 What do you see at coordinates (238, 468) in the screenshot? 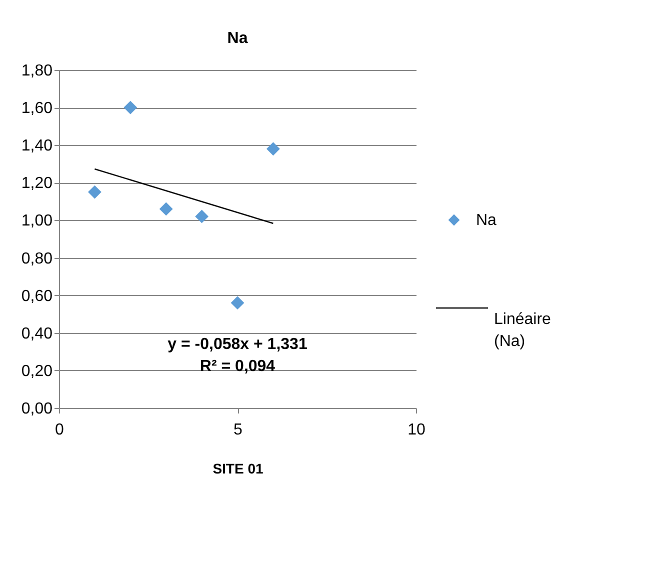
I see `x-axis-title: SITE 01` at bounding box center [238, 468].